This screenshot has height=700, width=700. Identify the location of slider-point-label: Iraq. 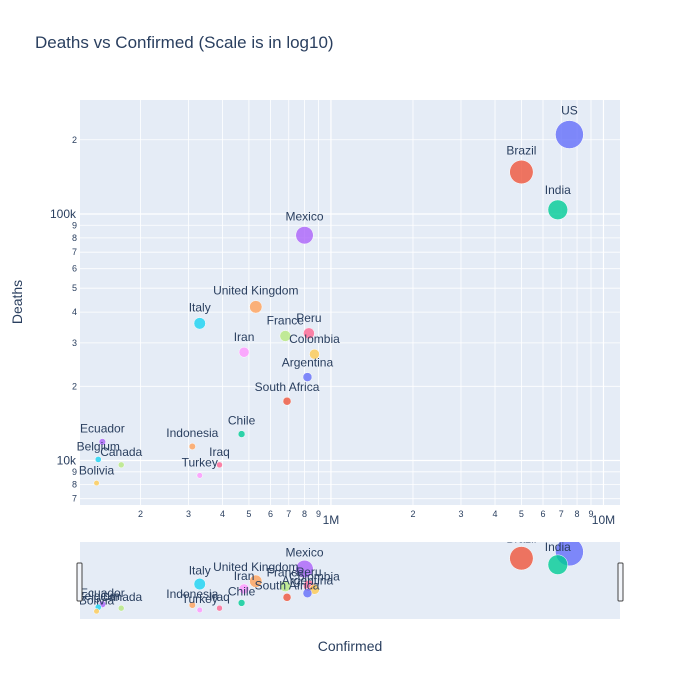
(219, 597).